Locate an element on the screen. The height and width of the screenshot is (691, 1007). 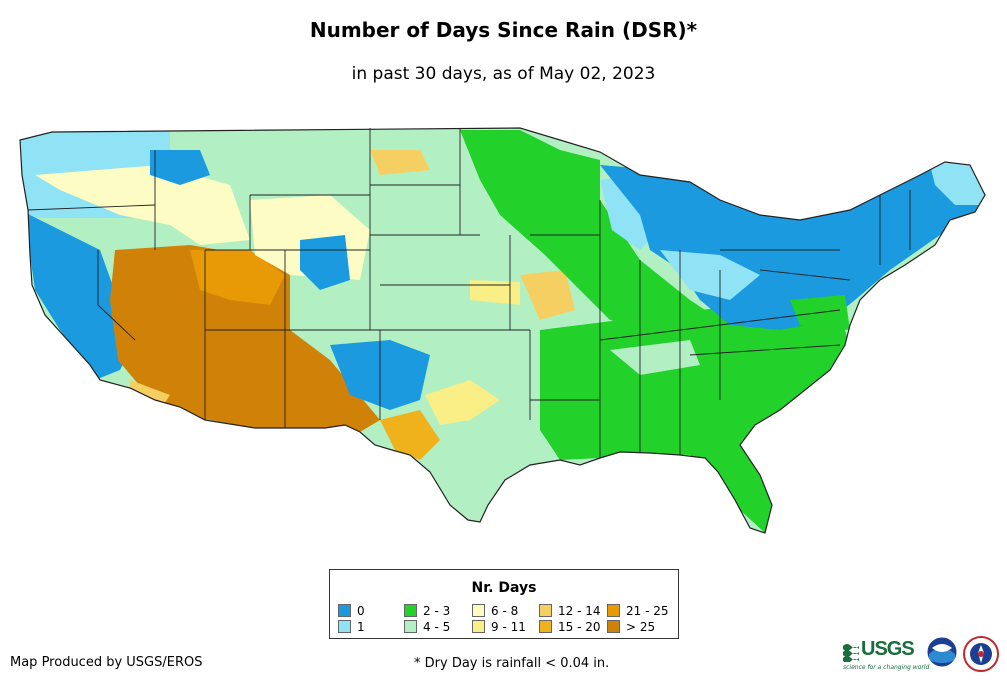
usgs-tagline: science for a changing world is located at coordinates (886, 667).